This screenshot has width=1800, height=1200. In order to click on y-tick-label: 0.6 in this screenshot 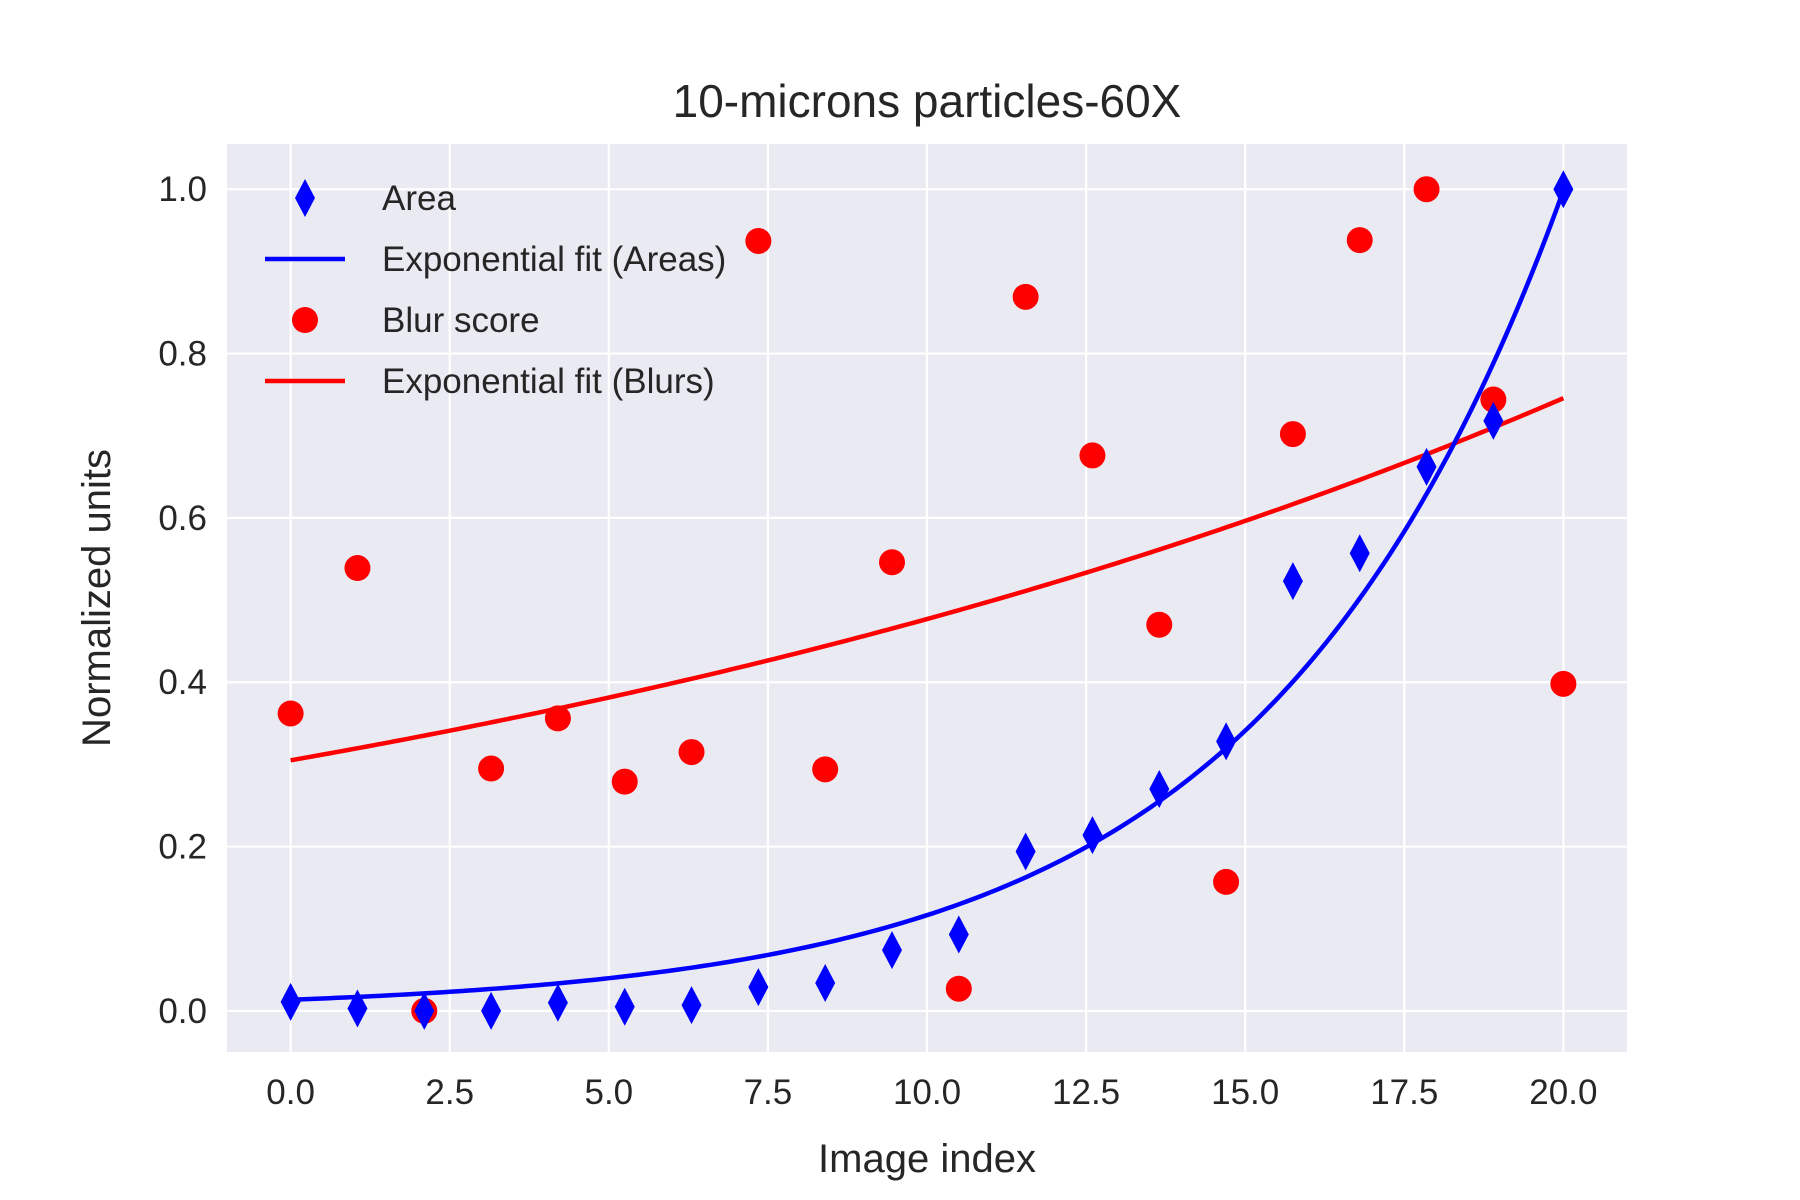, I will do `click(182, 518)`.